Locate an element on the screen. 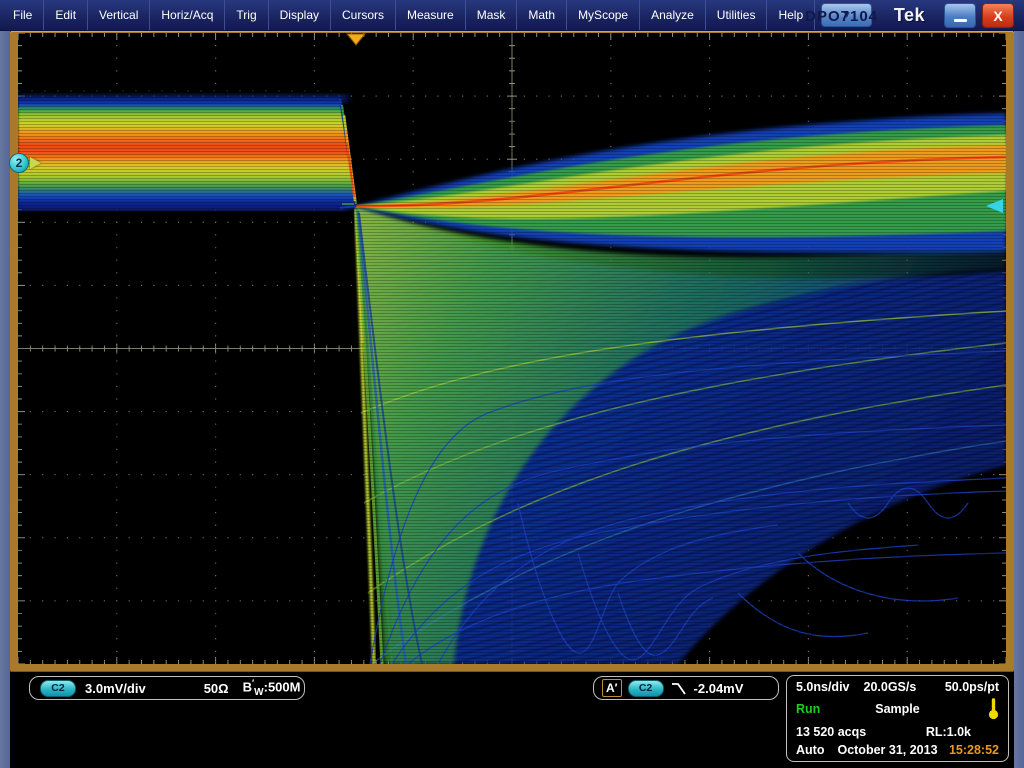 This screenshot has width=1024, height=768. close-icon: X is located at coordinates (998, 15).